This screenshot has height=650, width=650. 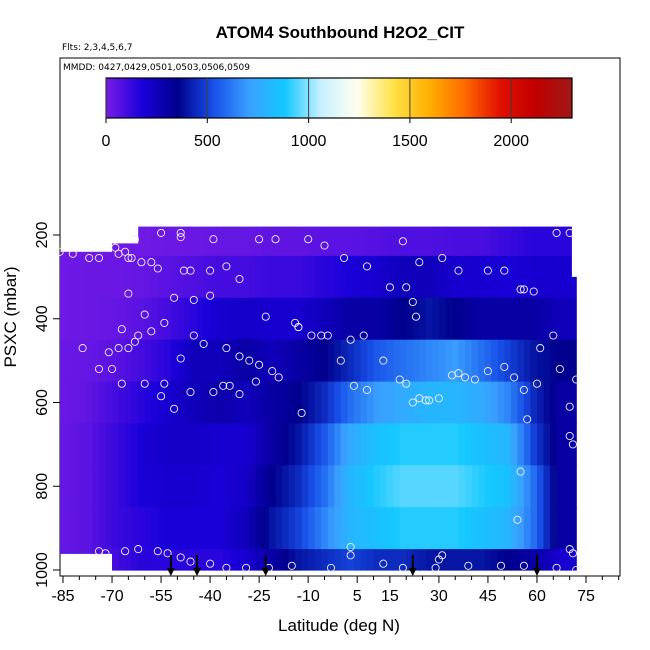 I want to click on arrow-marker-head, so click(x=536, y=572).